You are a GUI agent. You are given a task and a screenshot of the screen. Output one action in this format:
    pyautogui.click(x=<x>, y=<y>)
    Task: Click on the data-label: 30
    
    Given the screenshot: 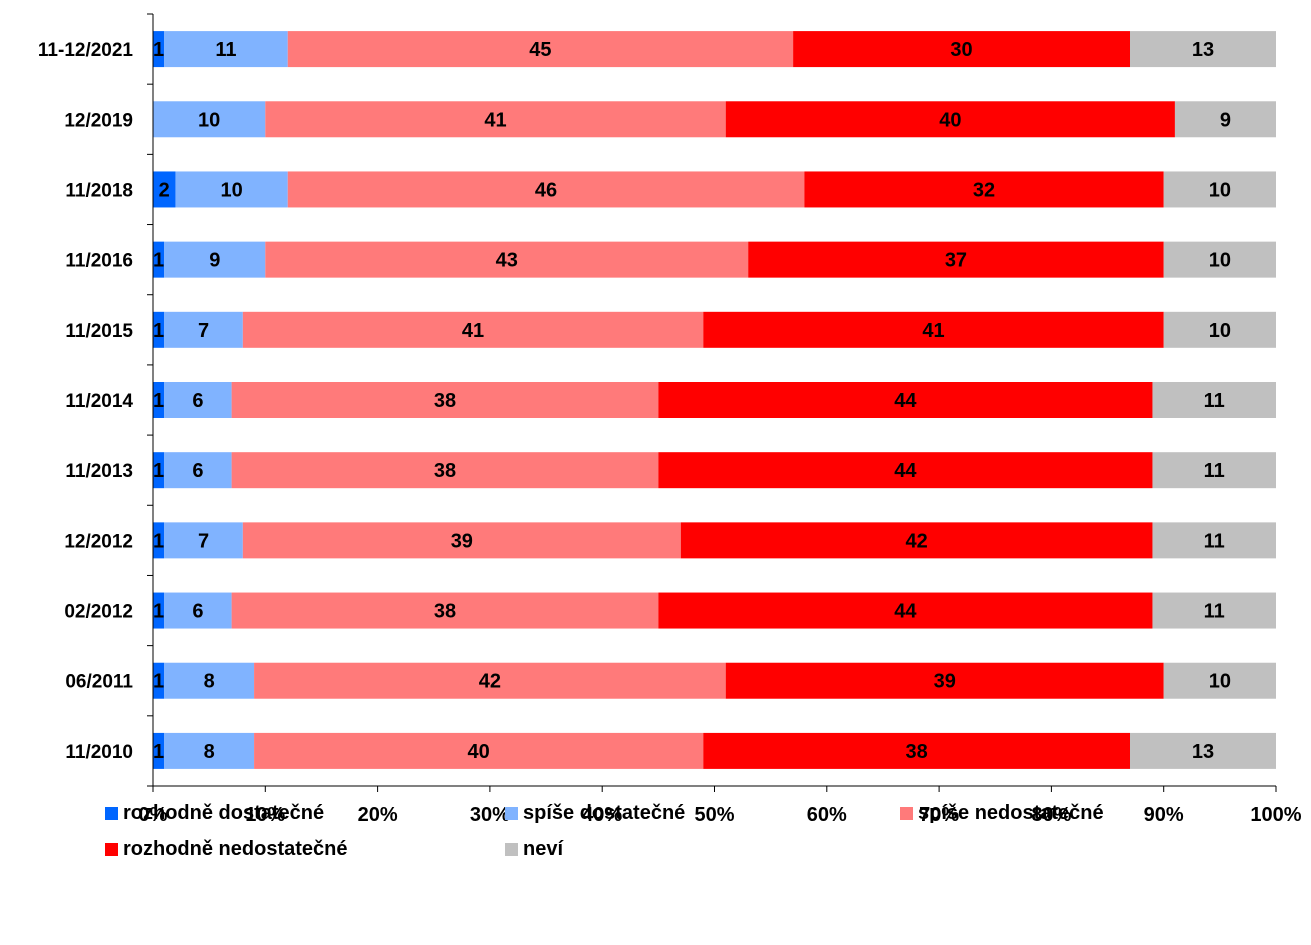 What is the action you would take?
    pyautogui.click(x=961, y=50)
    